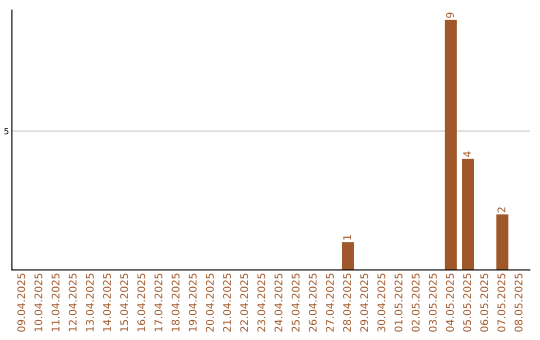  I want to click on x-tick-label: 29.04.2025, so click(364, 303).